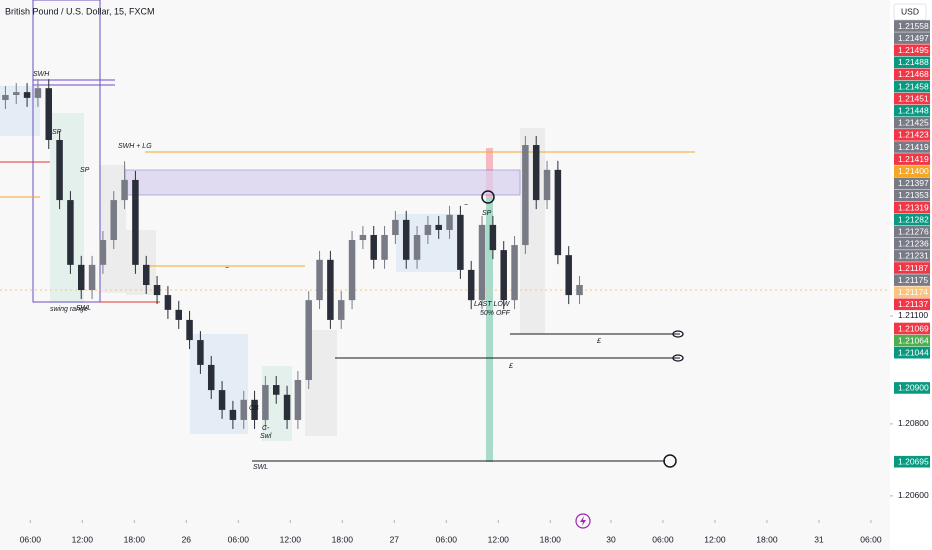 The height and width of the screenshot is (550, 932). What do you see at coordinates (499, 539) in the screenshot?
I see `x-tick-label: 12:00` at bounding box center [499, 539].